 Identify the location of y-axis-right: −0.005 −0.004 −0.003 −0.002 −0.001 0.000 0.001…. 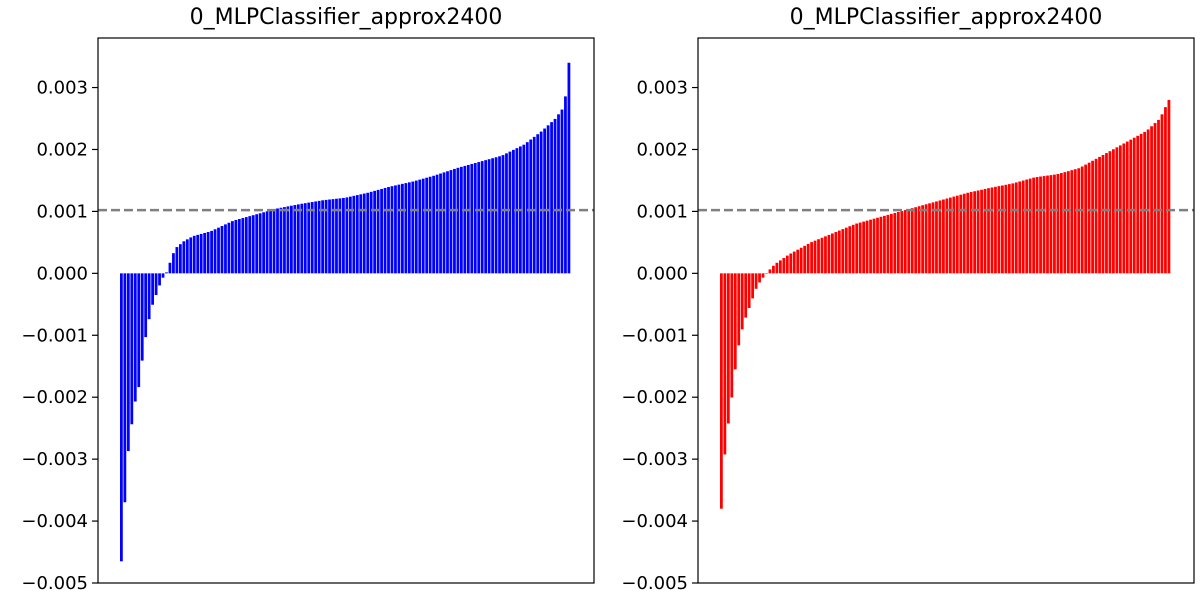
(659, 336).